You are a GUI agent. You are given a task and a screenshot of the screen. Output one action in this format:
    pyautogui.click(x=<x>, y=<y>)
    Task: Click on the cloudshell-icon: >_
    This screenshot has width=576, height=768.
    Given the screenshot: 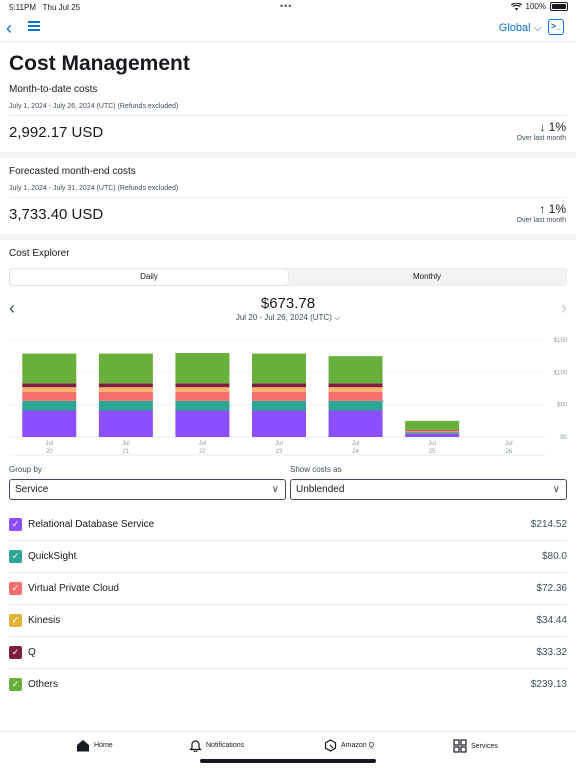 What is the action you would take?
    pyautogui.click(x=556, y=27)
    